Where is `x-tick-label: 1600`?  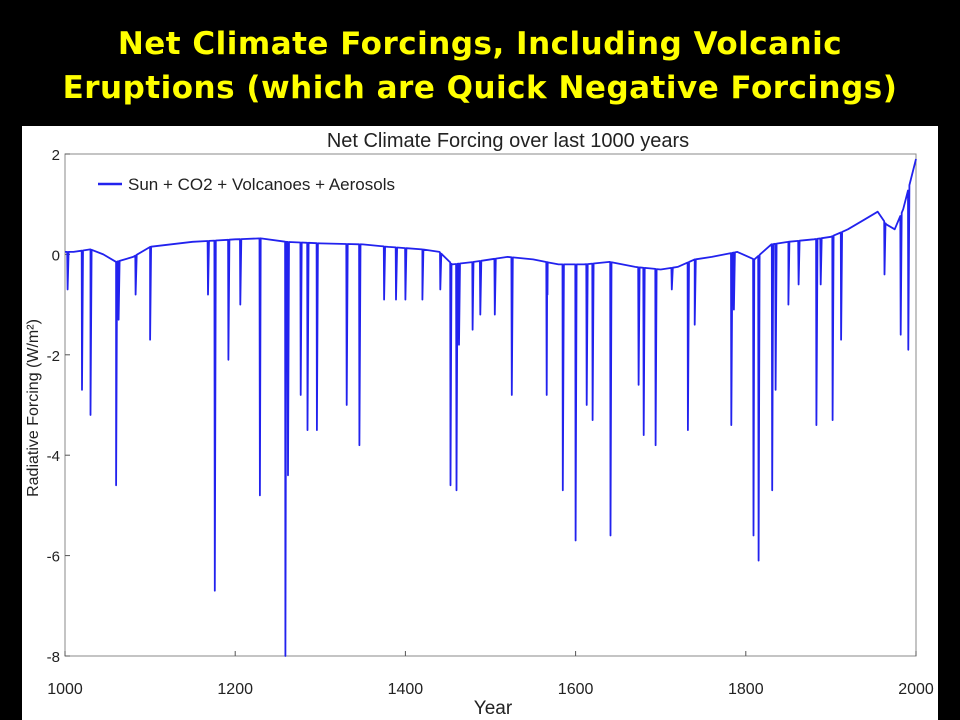
x-tick-label: 1600 is located at coordinates (576, 689).